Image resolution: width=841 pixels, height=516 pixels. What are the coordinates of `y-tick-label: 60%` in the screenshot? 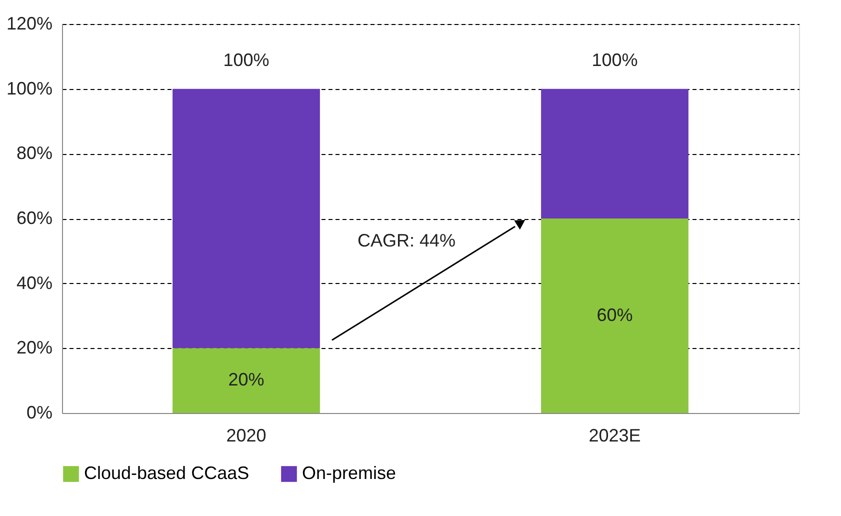 It's located at (34, 218).